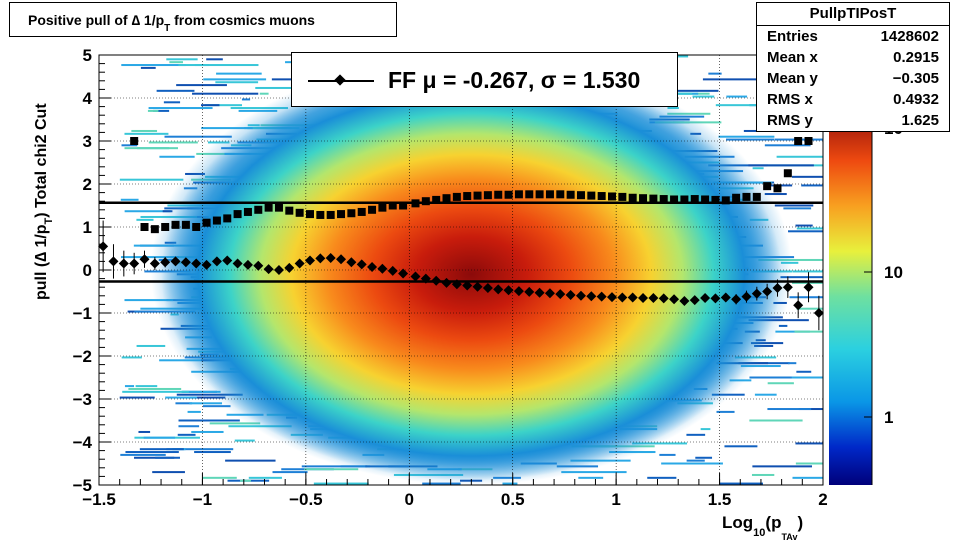 The image size is (970, 542). What do you see at coordinates (853, 78) in the screenshot?
I see `stats-row-mean-y: Mean y −0.305` at bounding box center [853, 78].